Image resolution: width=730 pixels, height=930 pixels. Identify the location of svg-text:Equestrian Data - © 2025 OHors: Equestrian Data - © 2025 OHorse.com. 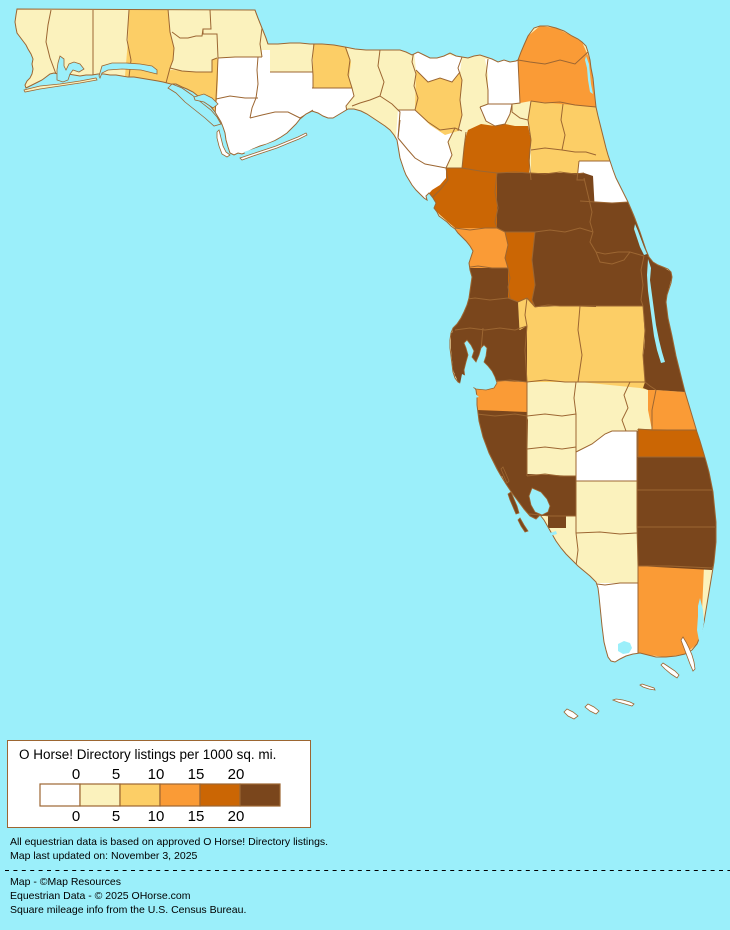
(100, 896).